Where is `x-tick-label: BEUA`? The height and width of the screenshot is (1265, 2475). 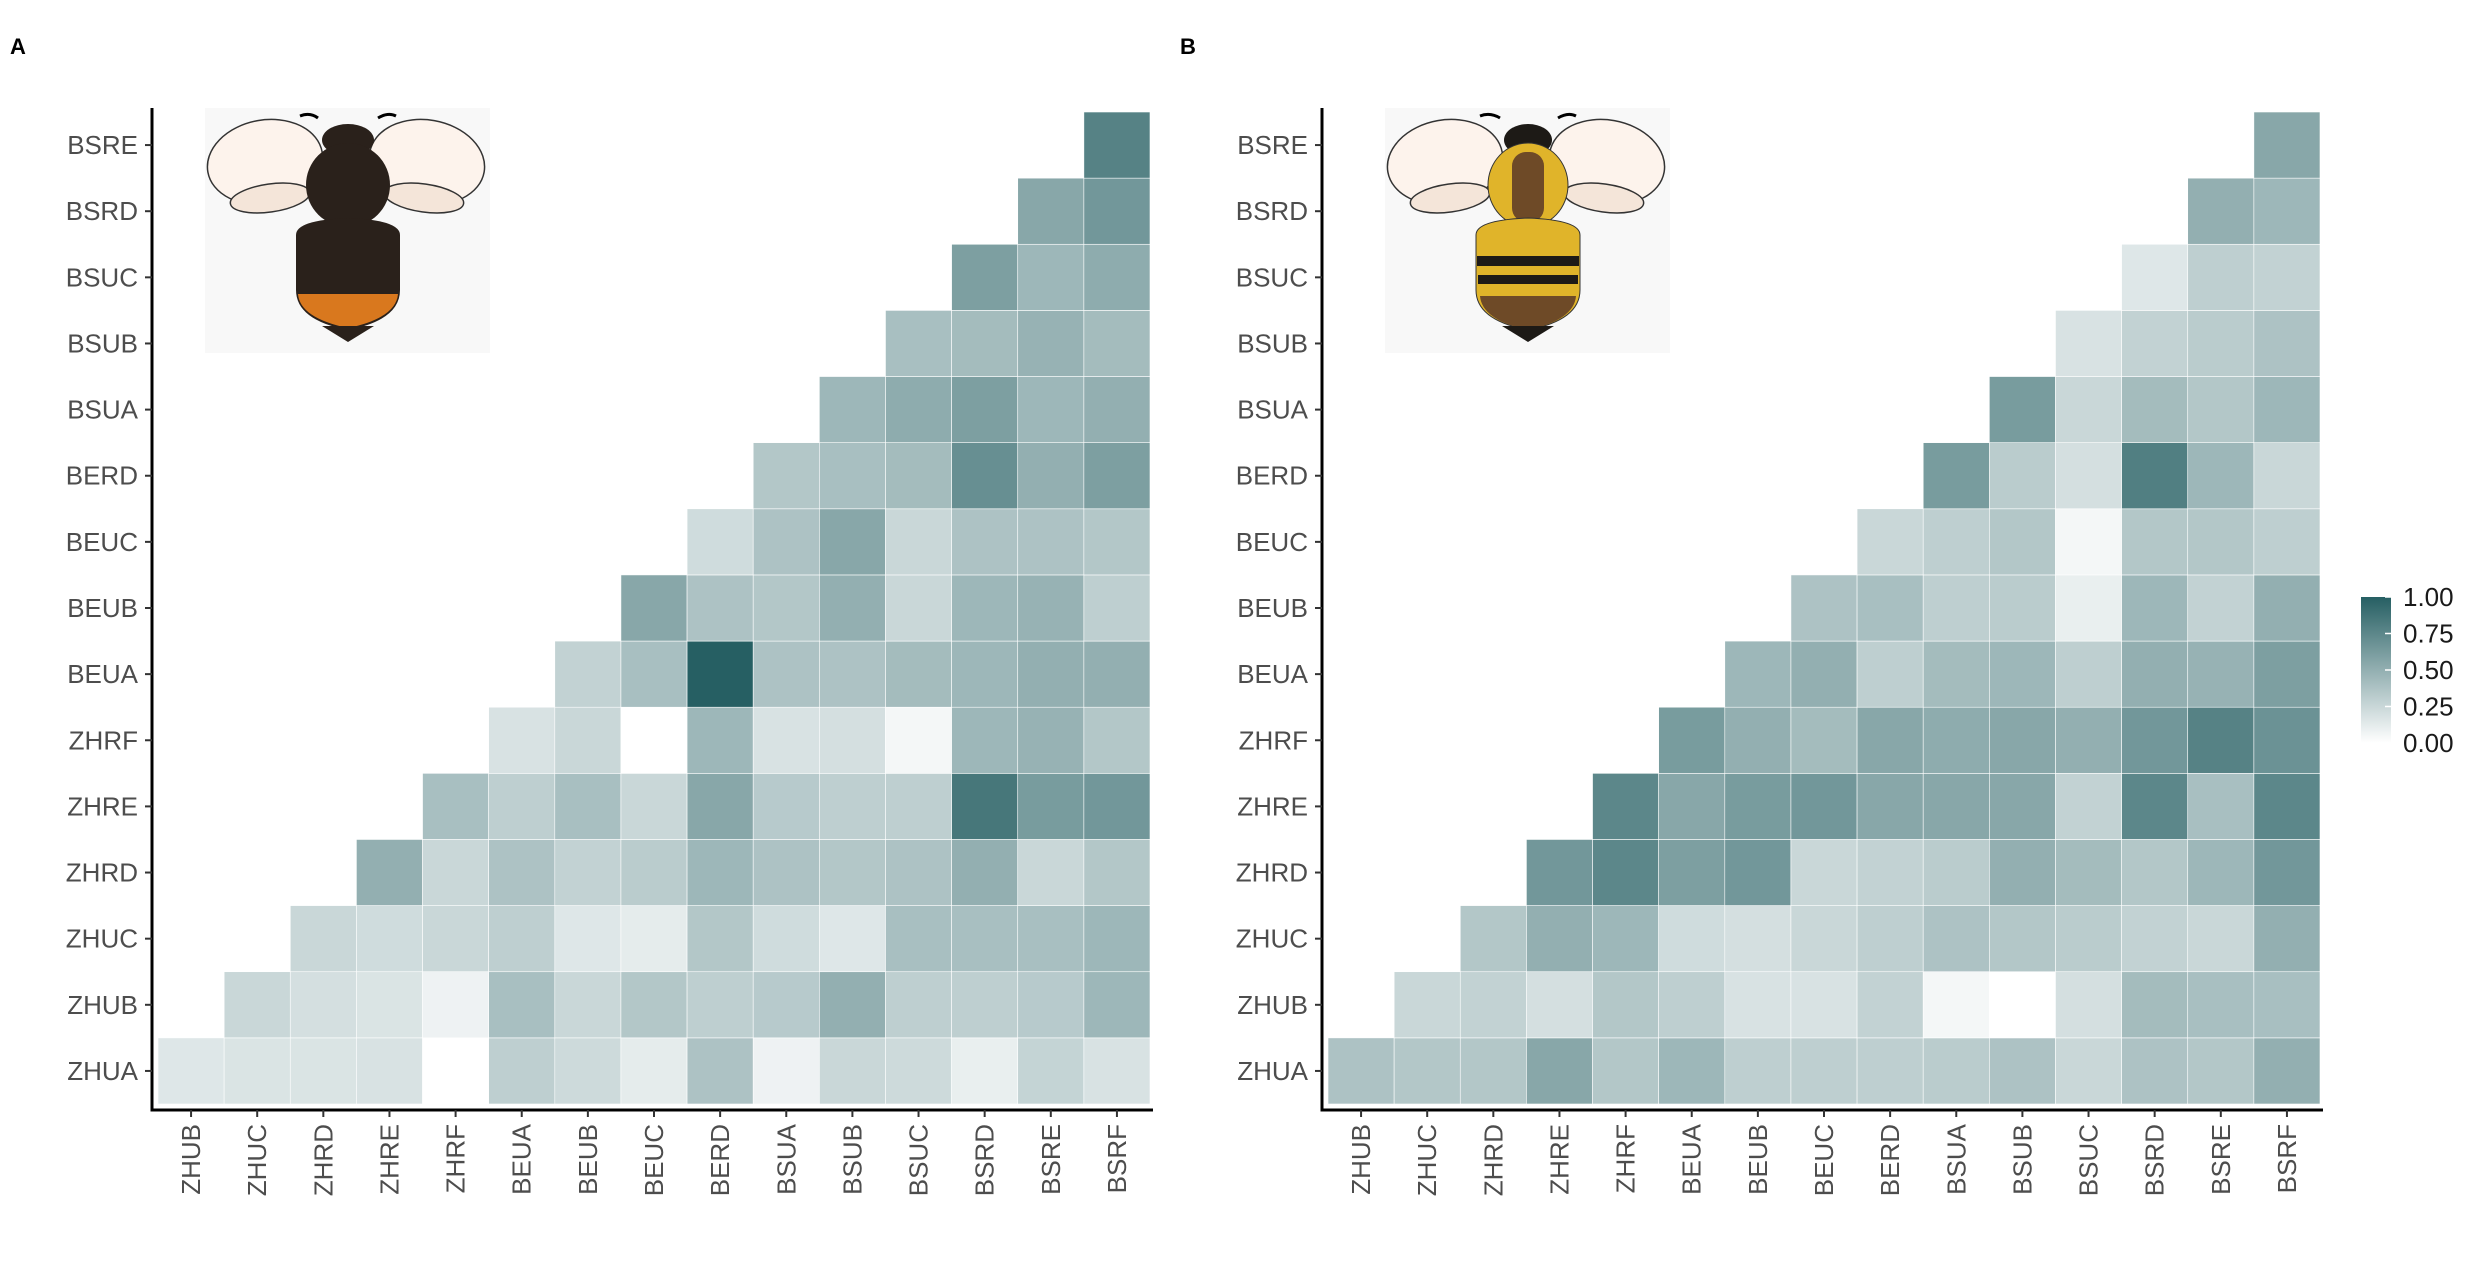
x-tick-label: BEUA is located at coordinates (1692, 1158).